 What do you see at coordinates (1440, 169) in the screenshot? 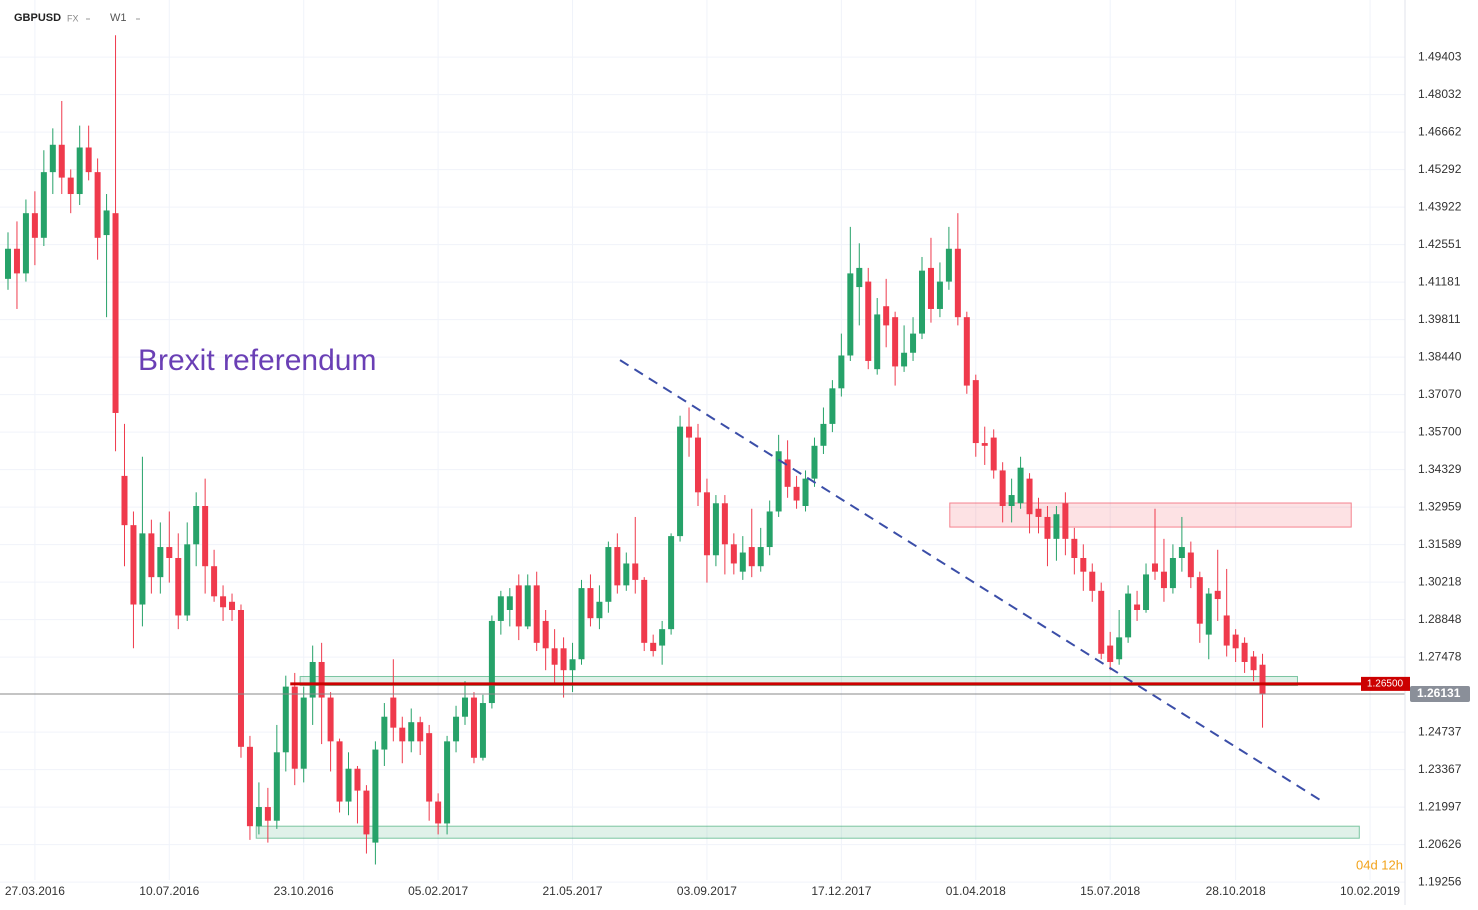
I see `y-tick-label: 1.45292` at bounding box center [1440, 169].